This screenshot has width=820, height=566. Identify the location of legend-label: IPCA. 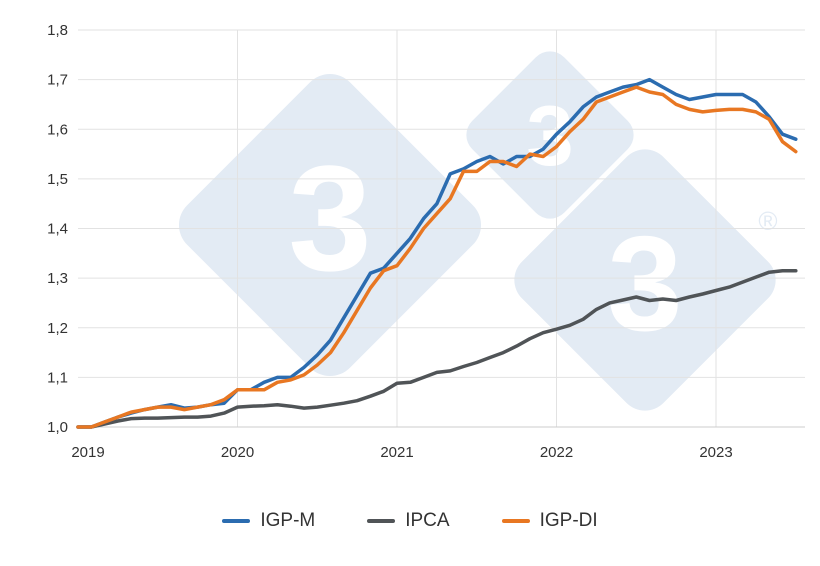
(427, 520).